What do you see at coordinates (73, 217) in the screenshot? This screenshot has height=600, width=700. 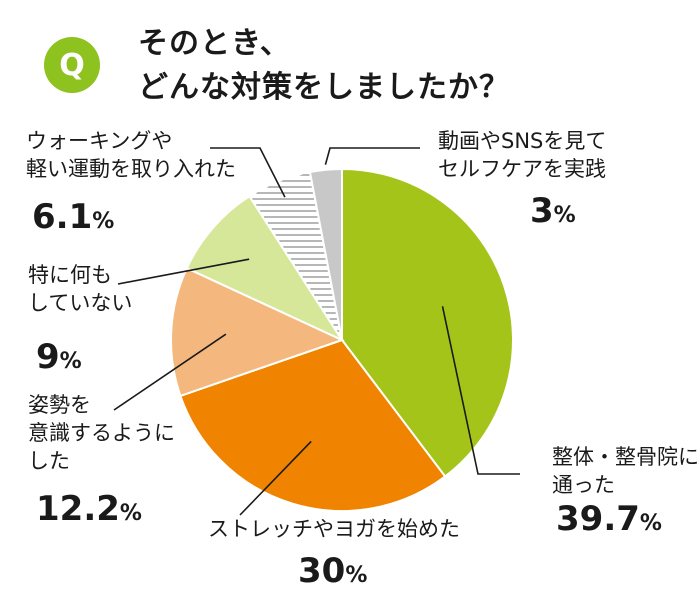 I see `slice-value-5: 6.1%` at bounding box center [73, 217].